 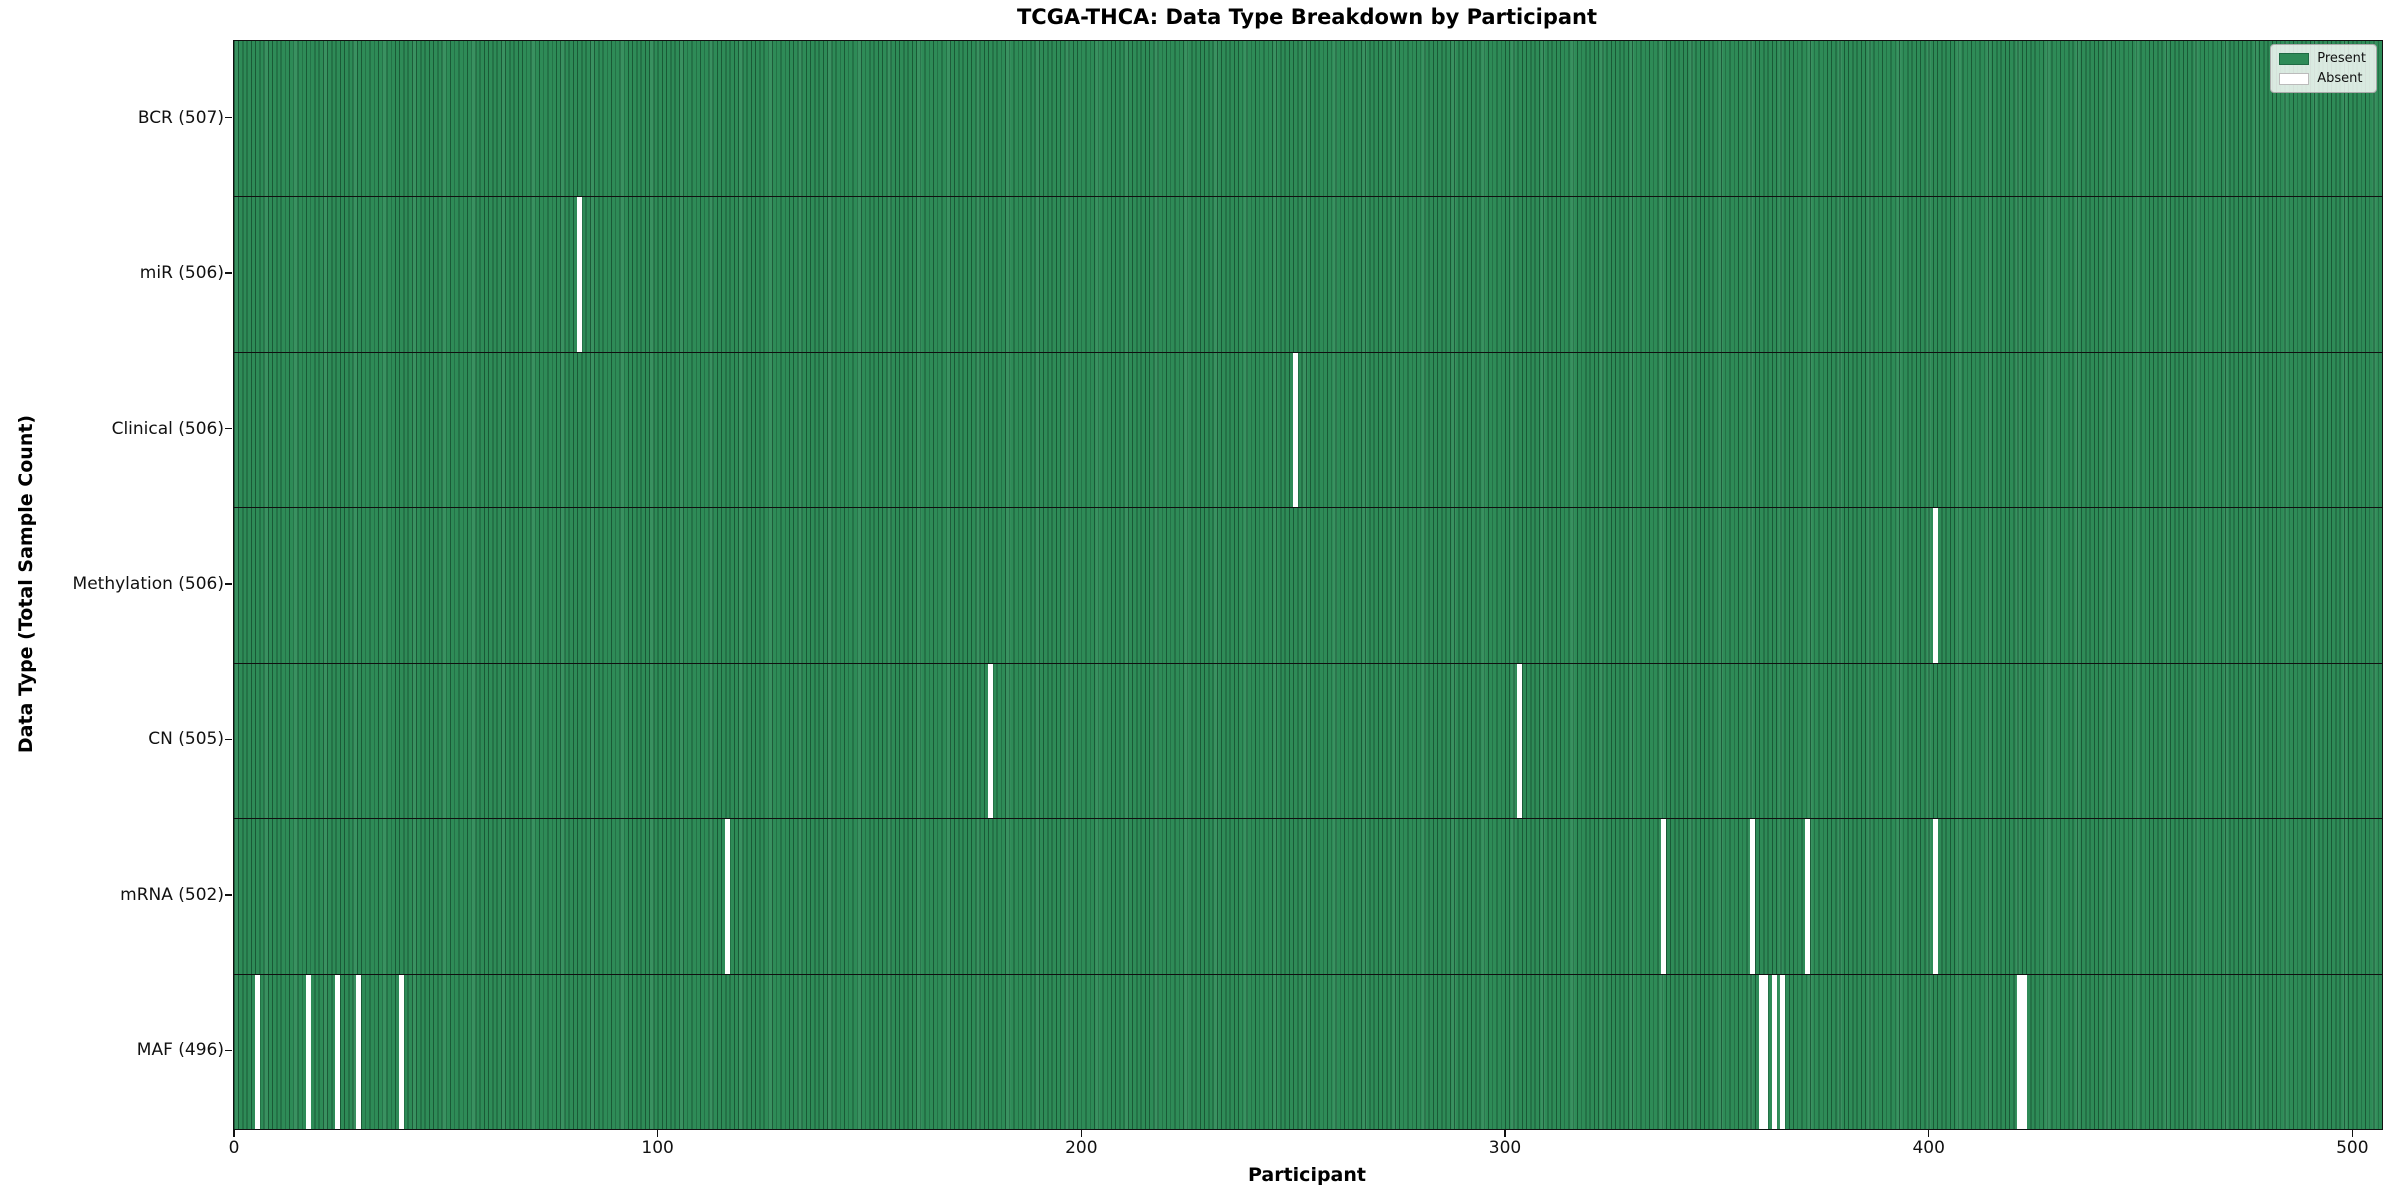 I want to click on row-MAF, so click(x=1308, y=1051).